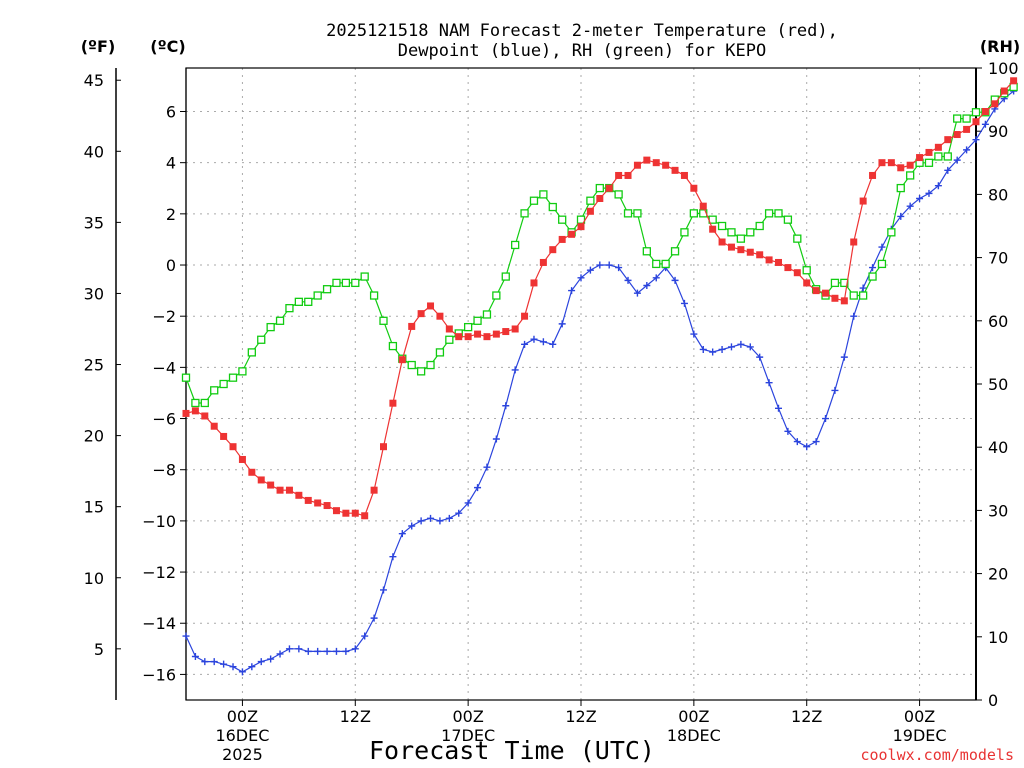 Image resolution: width=1024 pixels, height=768 pixels. What do you see at coordinates (998, 258) in the screenshot?
I see `rh-tick-label: 70` at bounding box center [998, 258].